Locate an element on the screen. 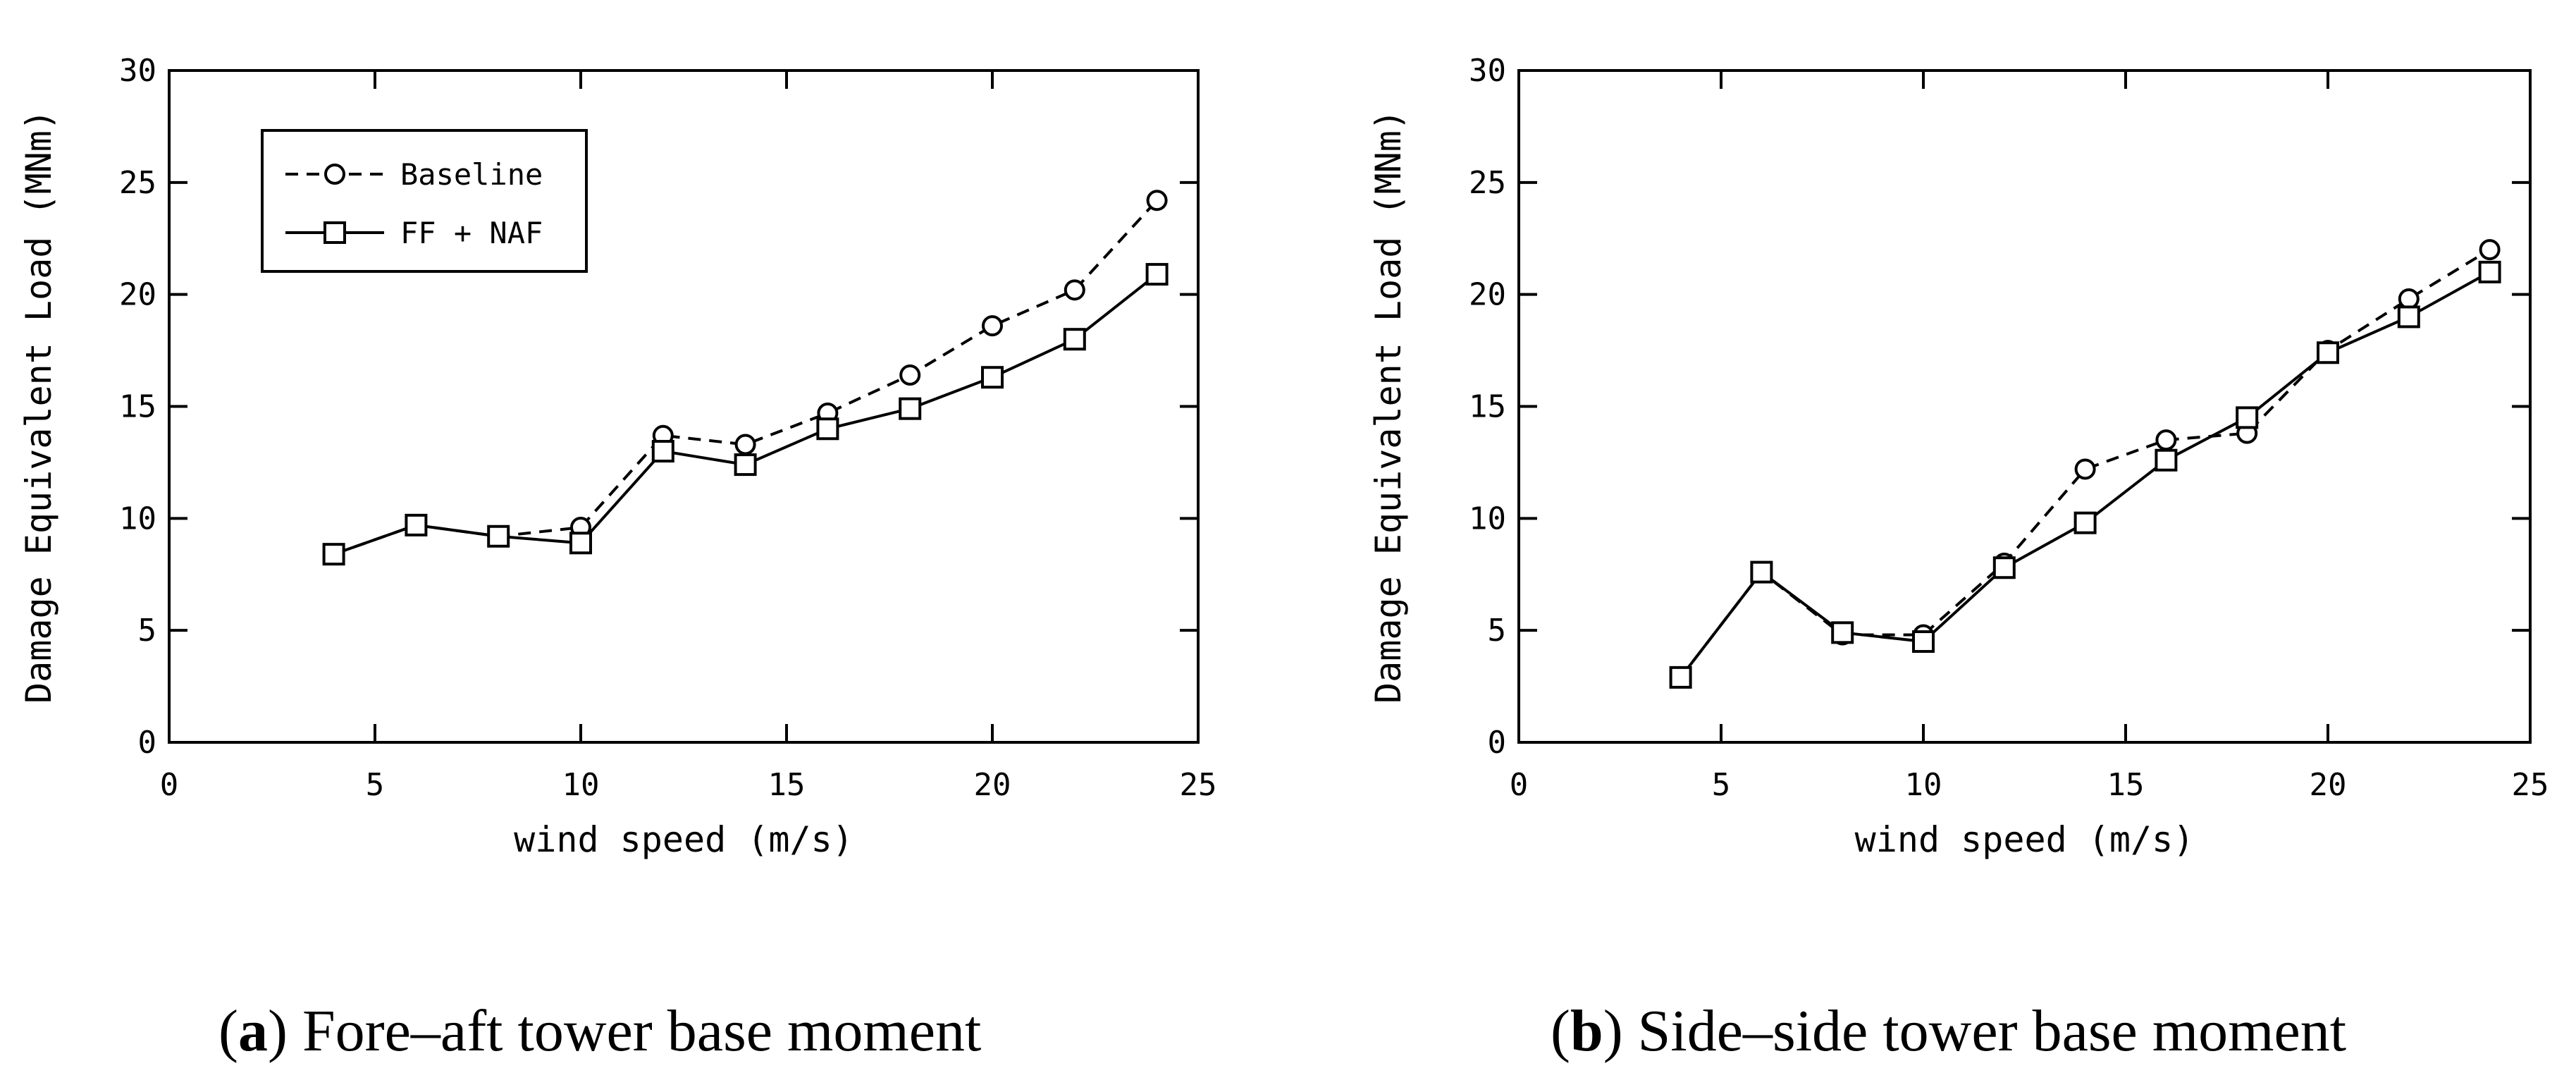  caption-letter: a is located at coordinates (253, 1031).